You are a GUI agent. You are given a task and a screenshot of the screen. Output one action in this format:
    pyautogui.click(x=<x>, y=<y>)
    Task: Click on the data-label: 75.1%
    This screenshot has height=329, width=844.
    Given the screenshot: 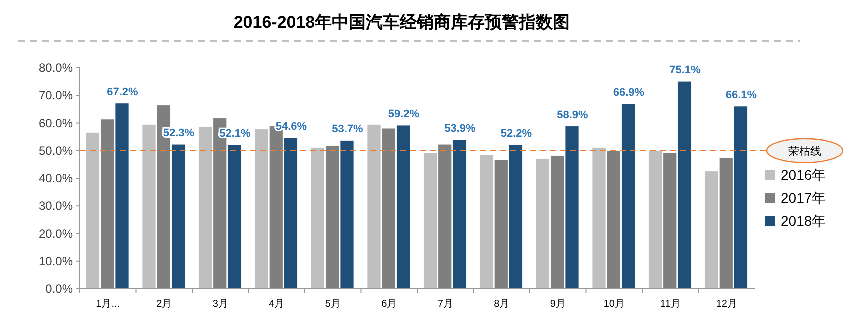 What is the action you would take?
    pyautogui.click(x=686, y=70)
    